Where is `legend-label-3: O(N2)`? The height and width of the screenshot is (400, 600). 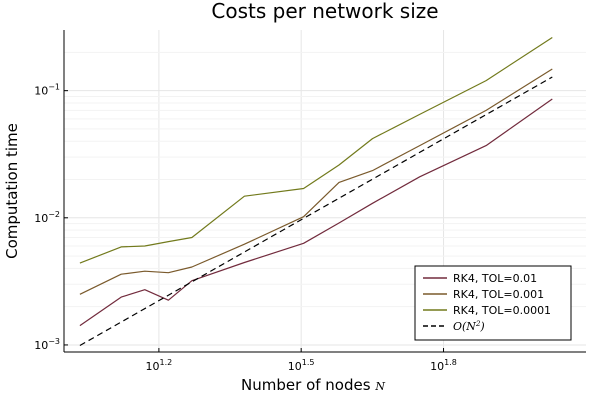
legend-label-3: O(N2) is located at coordinates (469, 326).